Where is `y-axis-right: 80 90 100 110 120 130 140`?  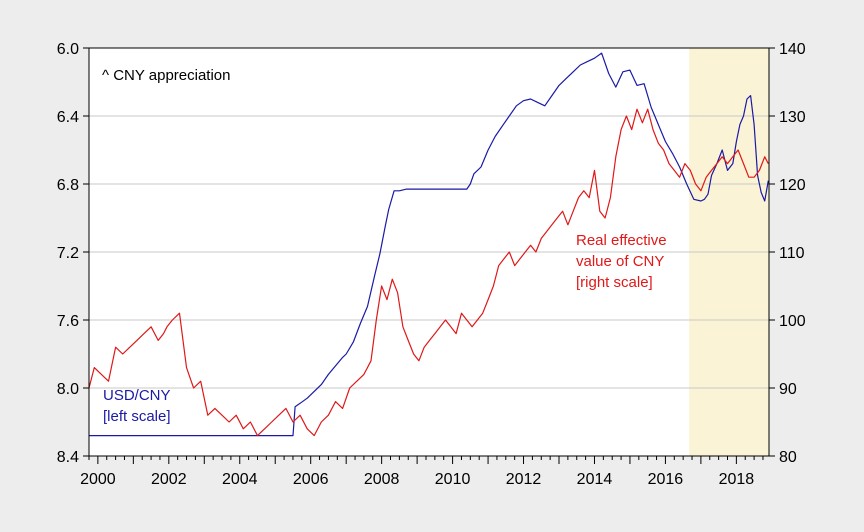
y-axis-right: 80 90 100 110 120 130 140 is located at coordinates (787, 253).